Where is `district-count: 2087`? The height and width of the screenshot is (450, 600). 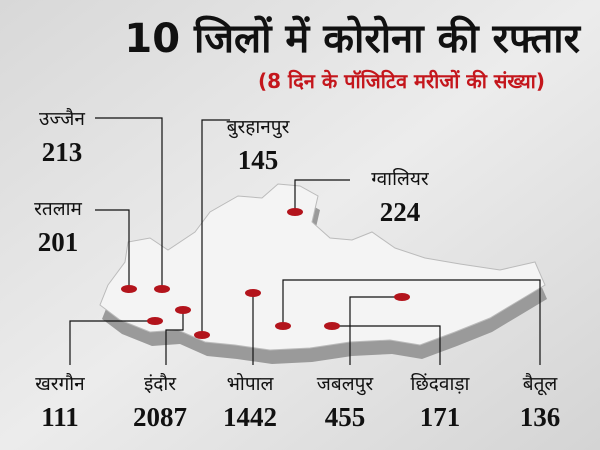 district-count: 2087 is located at coordinates (160, 417).